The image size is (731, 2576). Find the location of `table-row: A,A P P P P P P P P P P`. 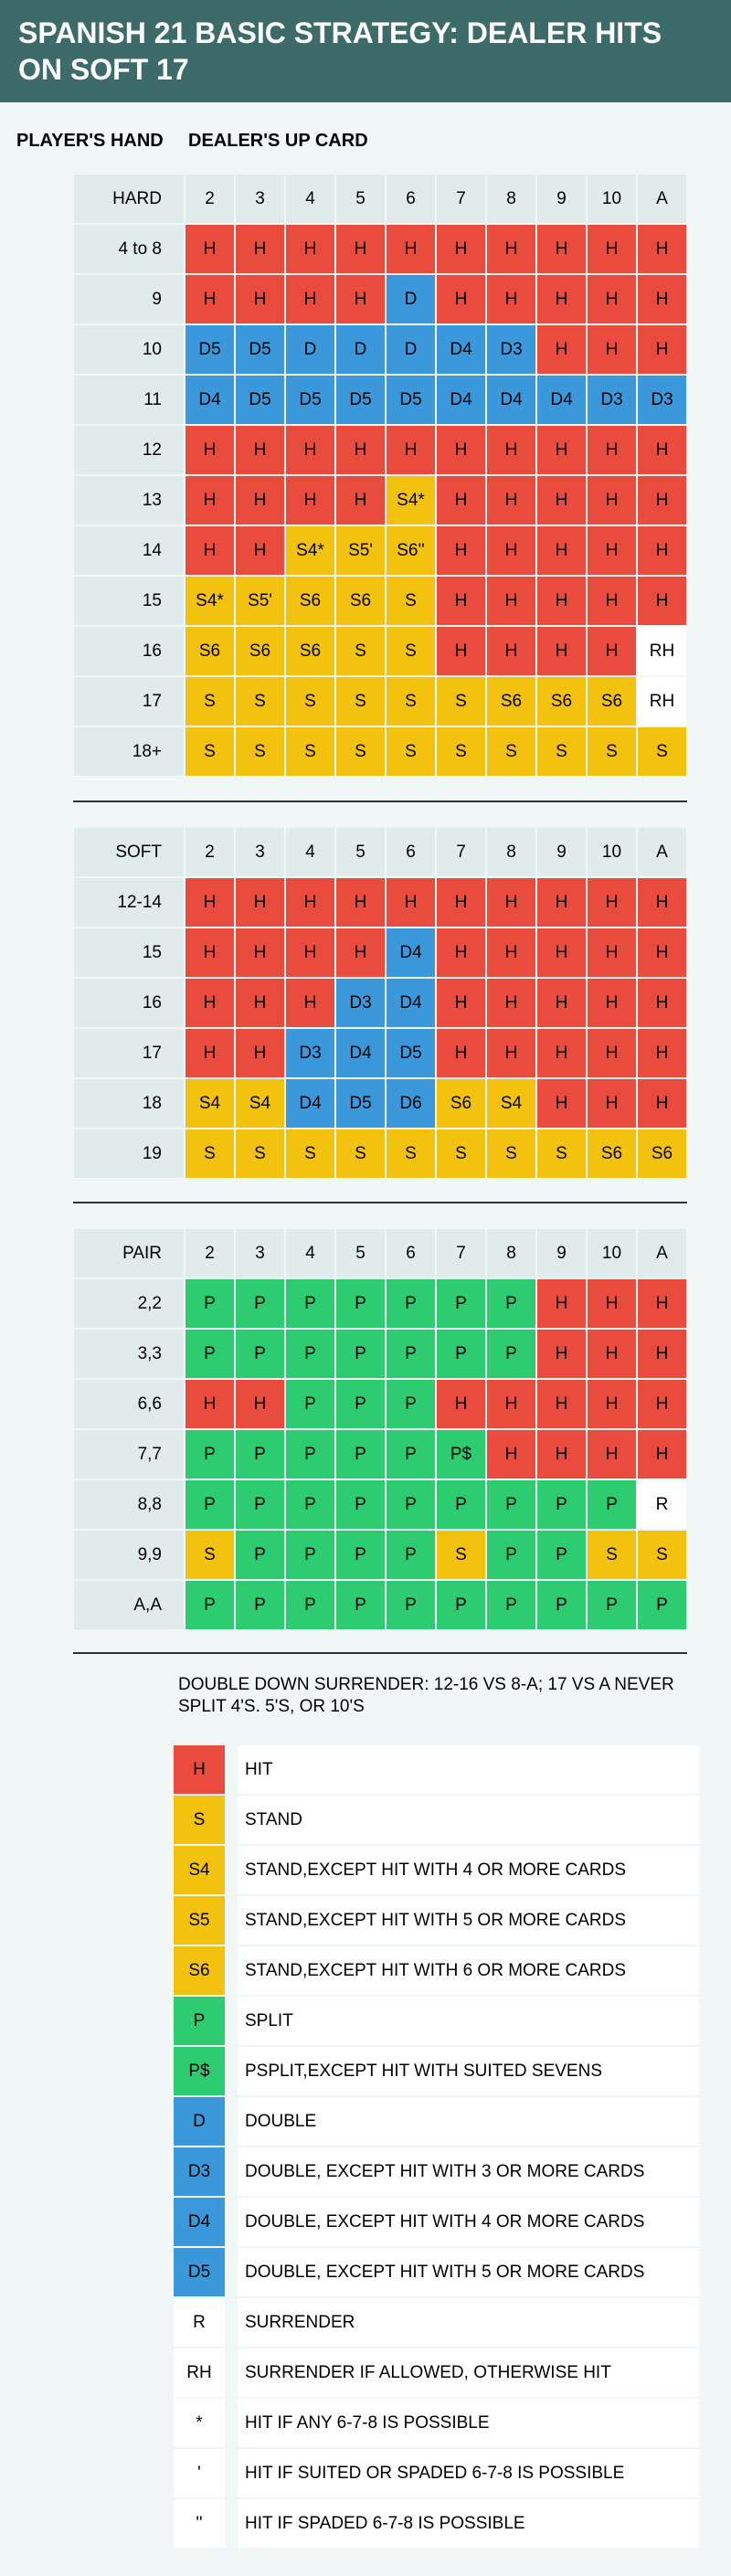

table-row: A,A P P P P P P P P P P is located at coordinates (380, 1605).